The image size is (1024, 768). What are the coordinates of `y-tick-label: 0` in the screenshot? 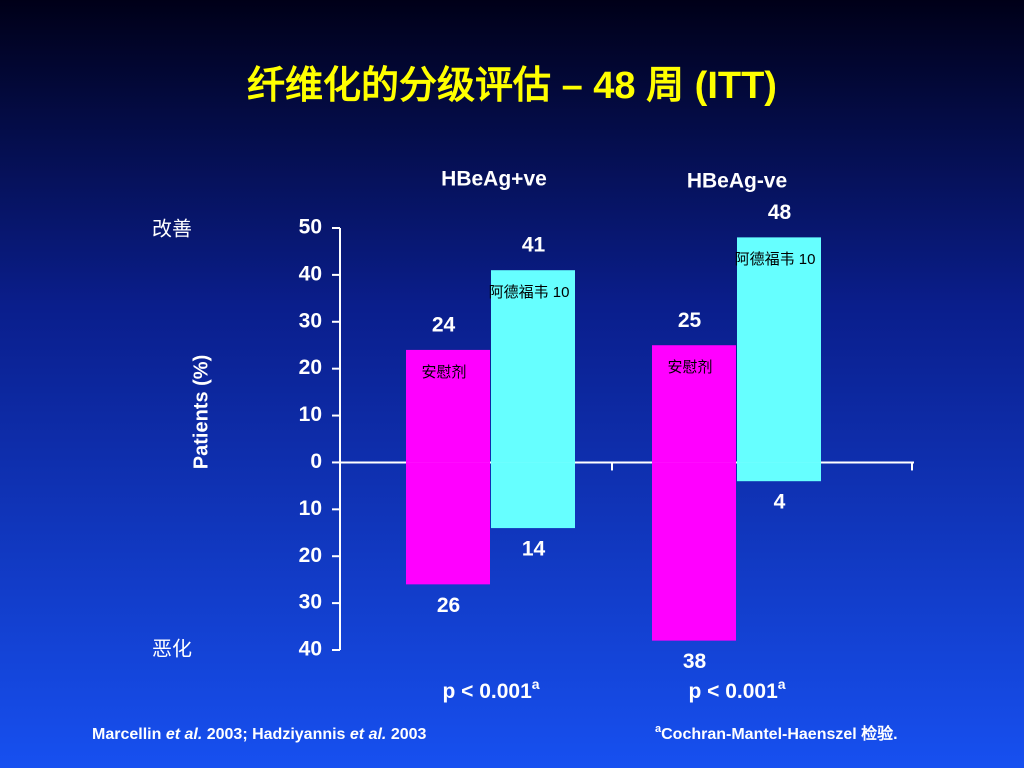 It's located at (316, 461).